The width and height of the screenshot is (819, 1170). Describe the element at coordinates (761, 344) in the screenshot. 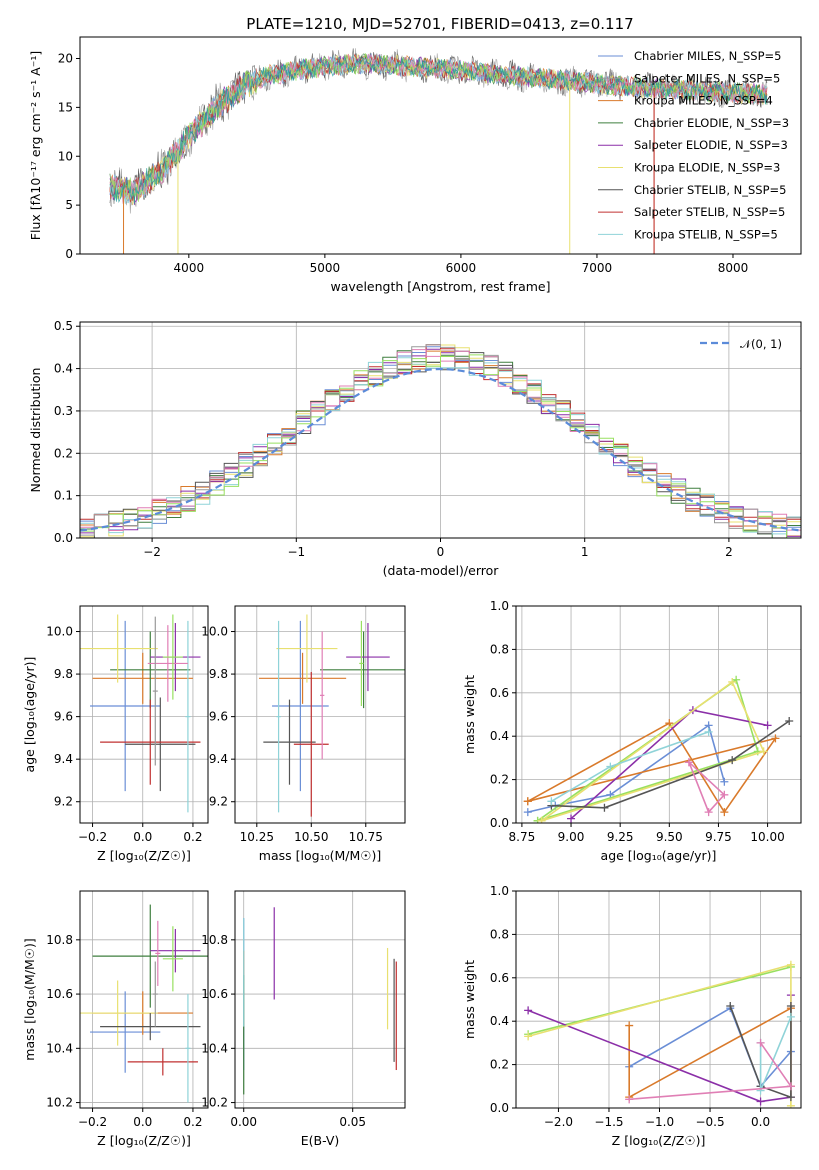

I see `legend-entry: 𝒩(0, 1)` at that location.